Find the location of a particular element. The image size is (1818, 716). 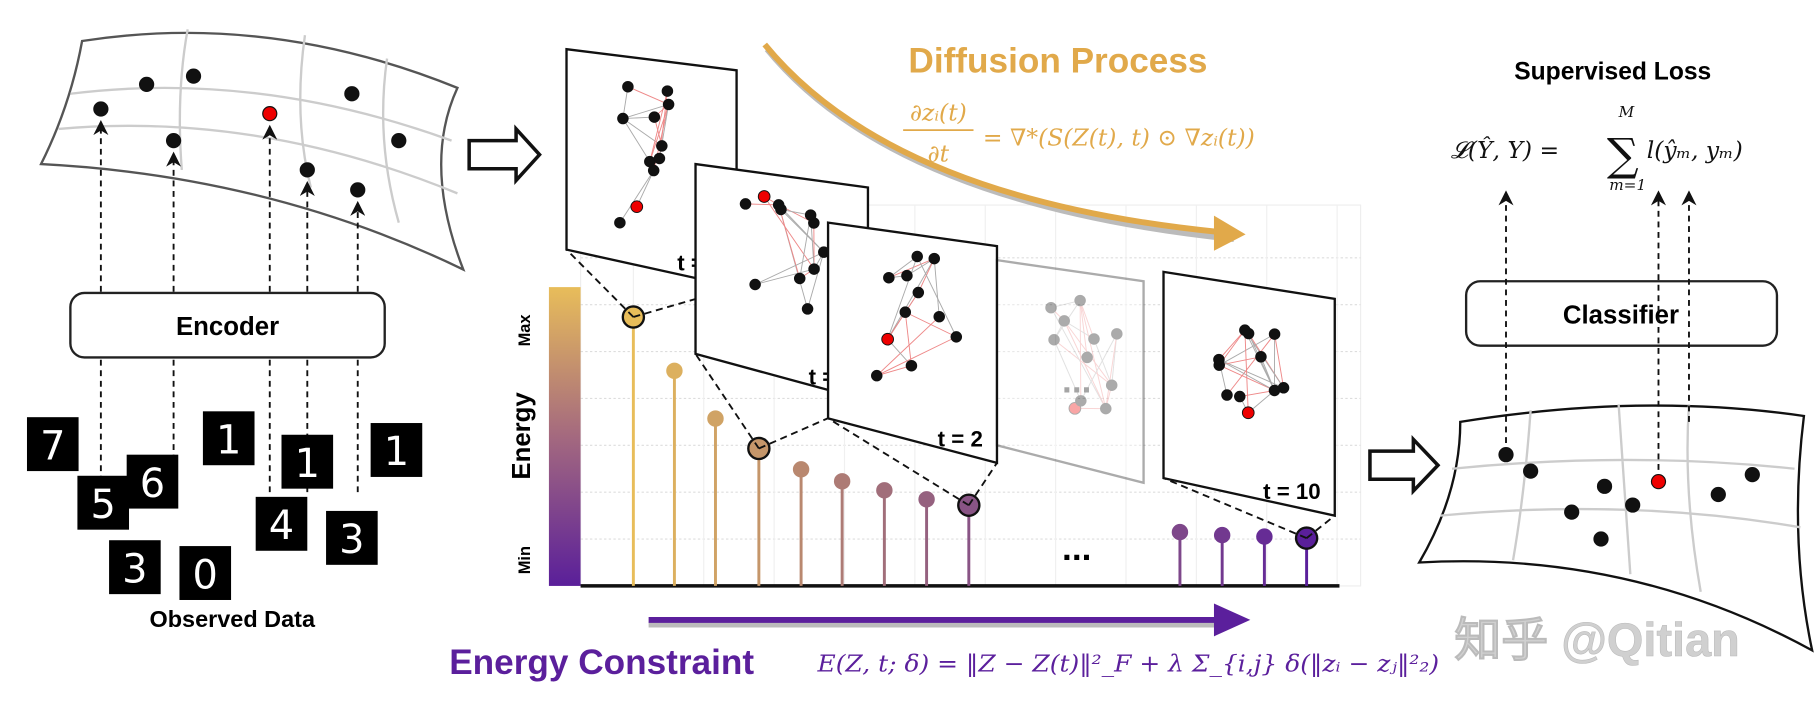

time-step-label: t = 10 is located at coordinates (1292, 491).